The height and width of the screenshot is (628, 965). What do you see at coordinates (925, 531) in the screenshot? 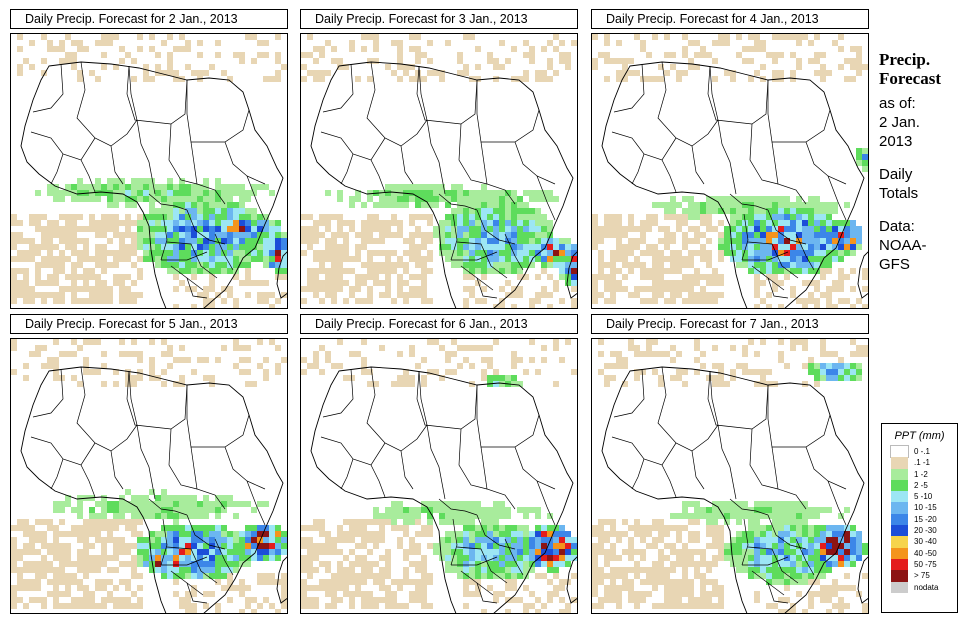
I see `legend-label: 20 -30` at bounding box center [925, 531].